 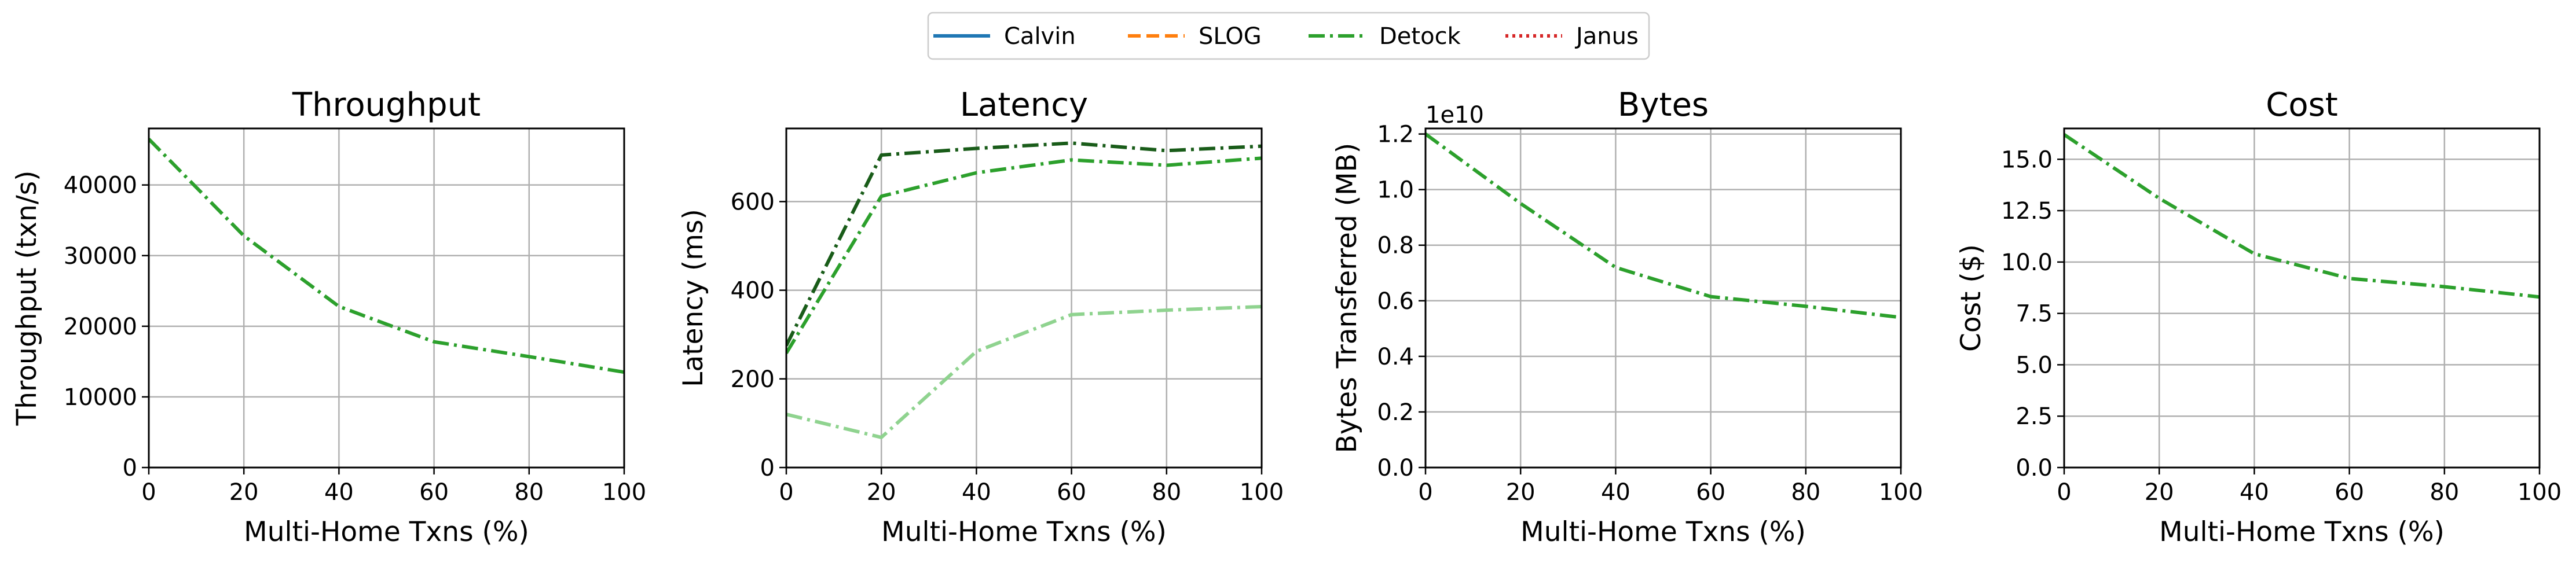 What do you see at coordinates (1024, 105) in the screenshot?
I see `chart-title: Latency` at bounding box center [1024, 105].